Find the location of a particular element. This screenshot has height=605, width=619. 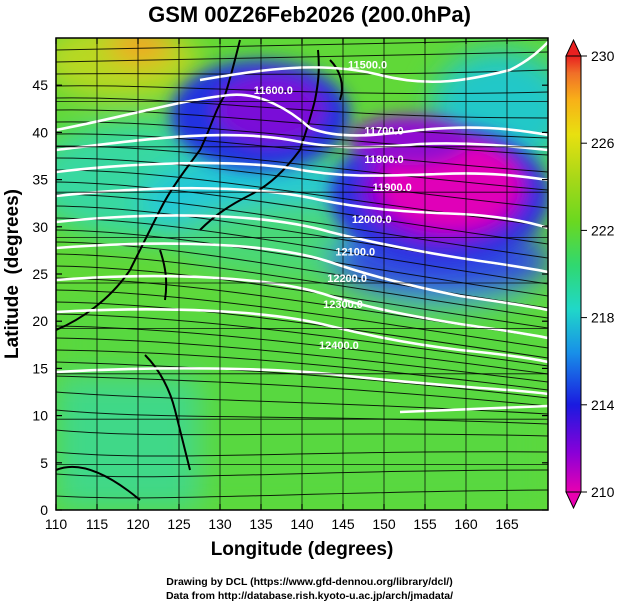

contour-label: 12400.0 is located at coordinates (339, 346).